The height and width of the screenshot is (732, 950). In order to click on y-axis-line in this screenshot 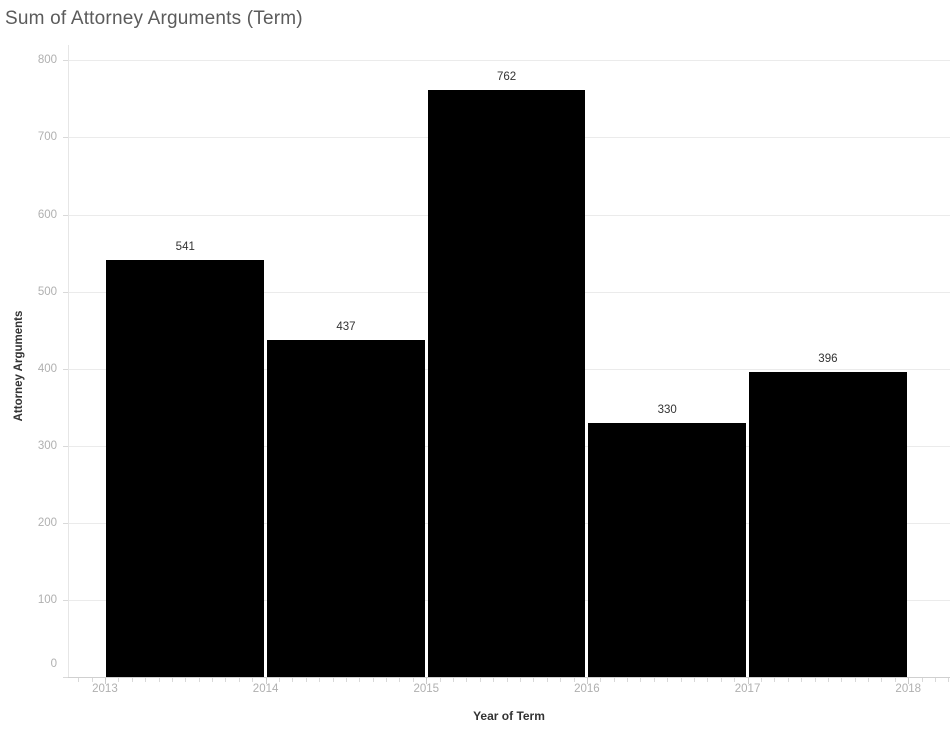, I will do `click(68, 361)`.